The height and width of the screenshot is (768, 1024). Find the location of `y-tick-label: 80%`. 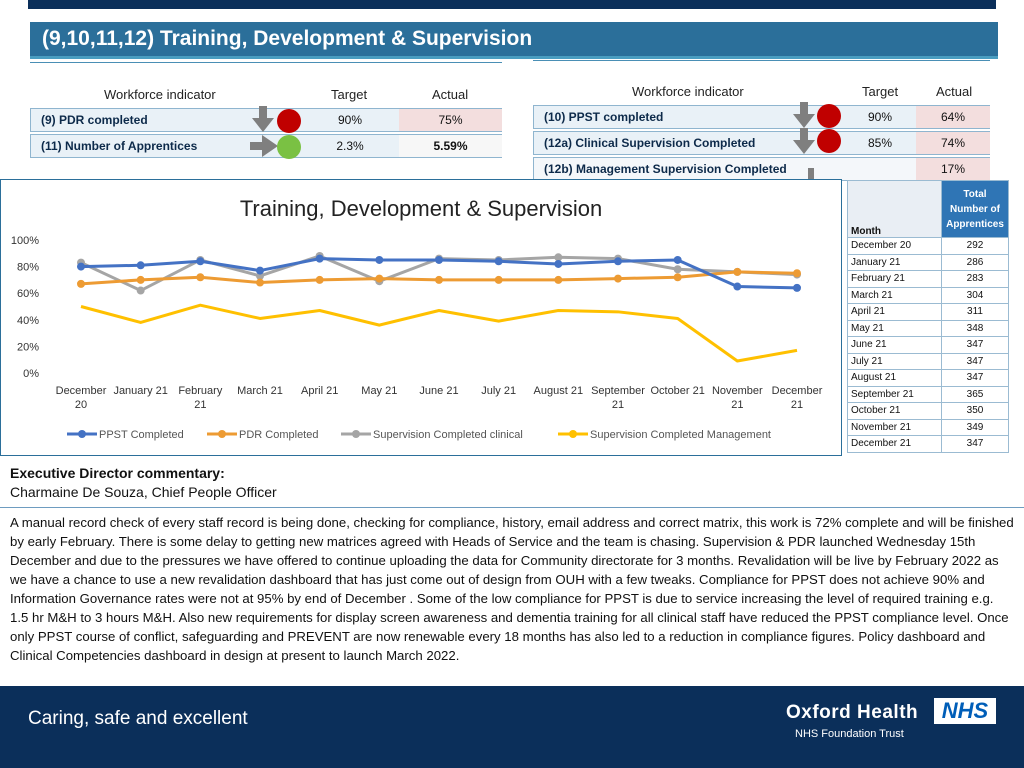

y-tick-label: 80% is located at coordinates (28, 268).